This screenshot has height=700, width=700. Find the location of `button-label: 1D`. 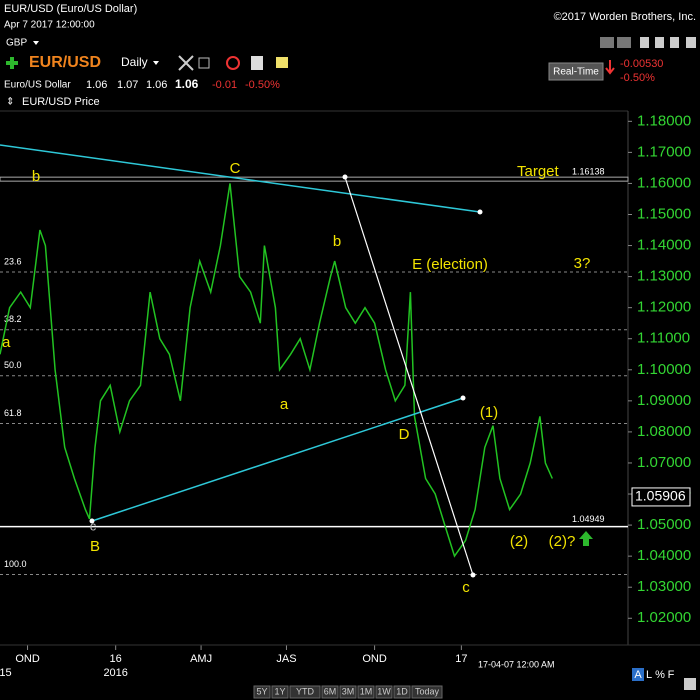

button-label: 1D is located at coordinates (402, 691).